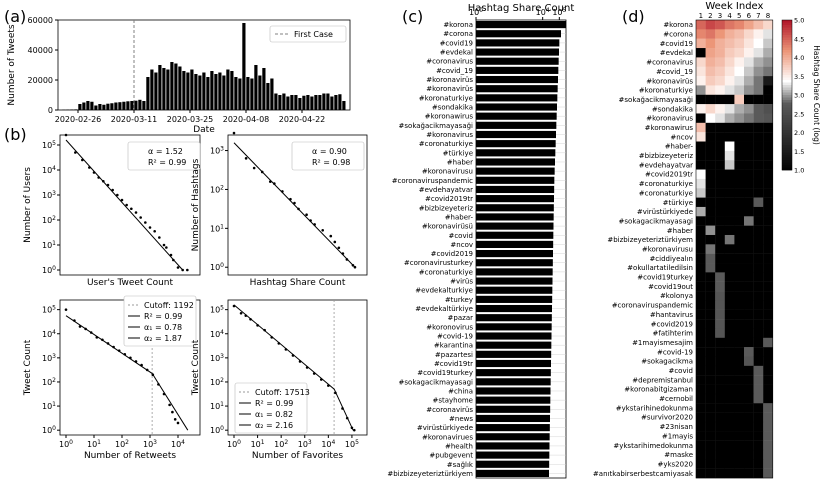 The height and width of the screenshot is (483, 820). Describe the element at coordinates (438, 263) in the screenshot. I see `category-label: #coronavirusturkey` at that location.